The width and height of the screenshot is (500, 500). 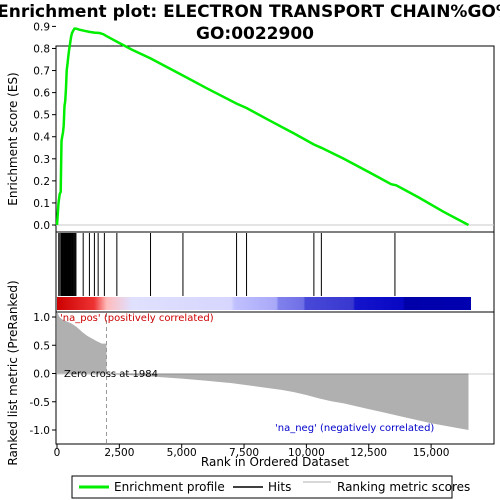 I want to click on es-y-tick-label: 0.0, so click(x=41, y=226).